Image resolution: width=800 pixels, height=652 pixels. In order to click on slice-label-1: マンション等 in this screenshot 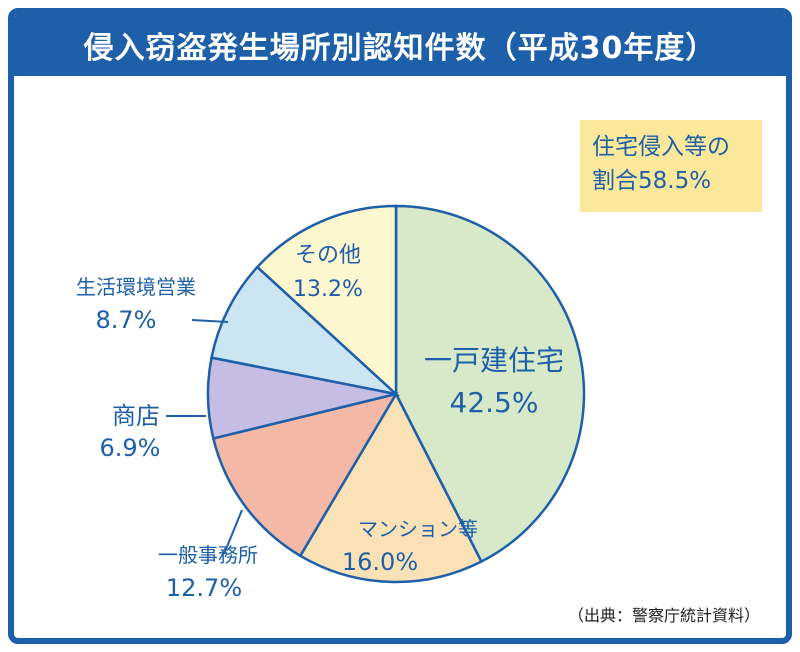, I will do `click(418, 529)`.